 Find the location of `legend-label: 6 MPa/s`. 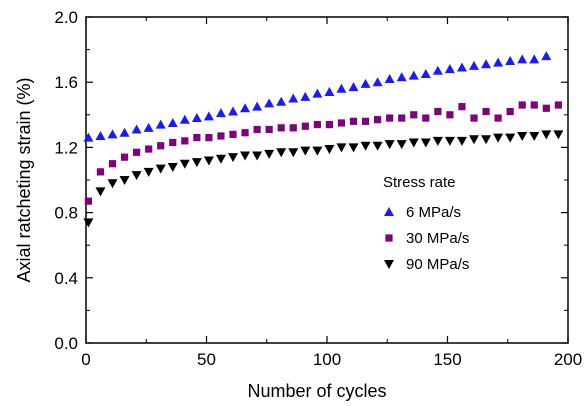

legend-label: 6 MPa/s is located at coordinates (433, 212).